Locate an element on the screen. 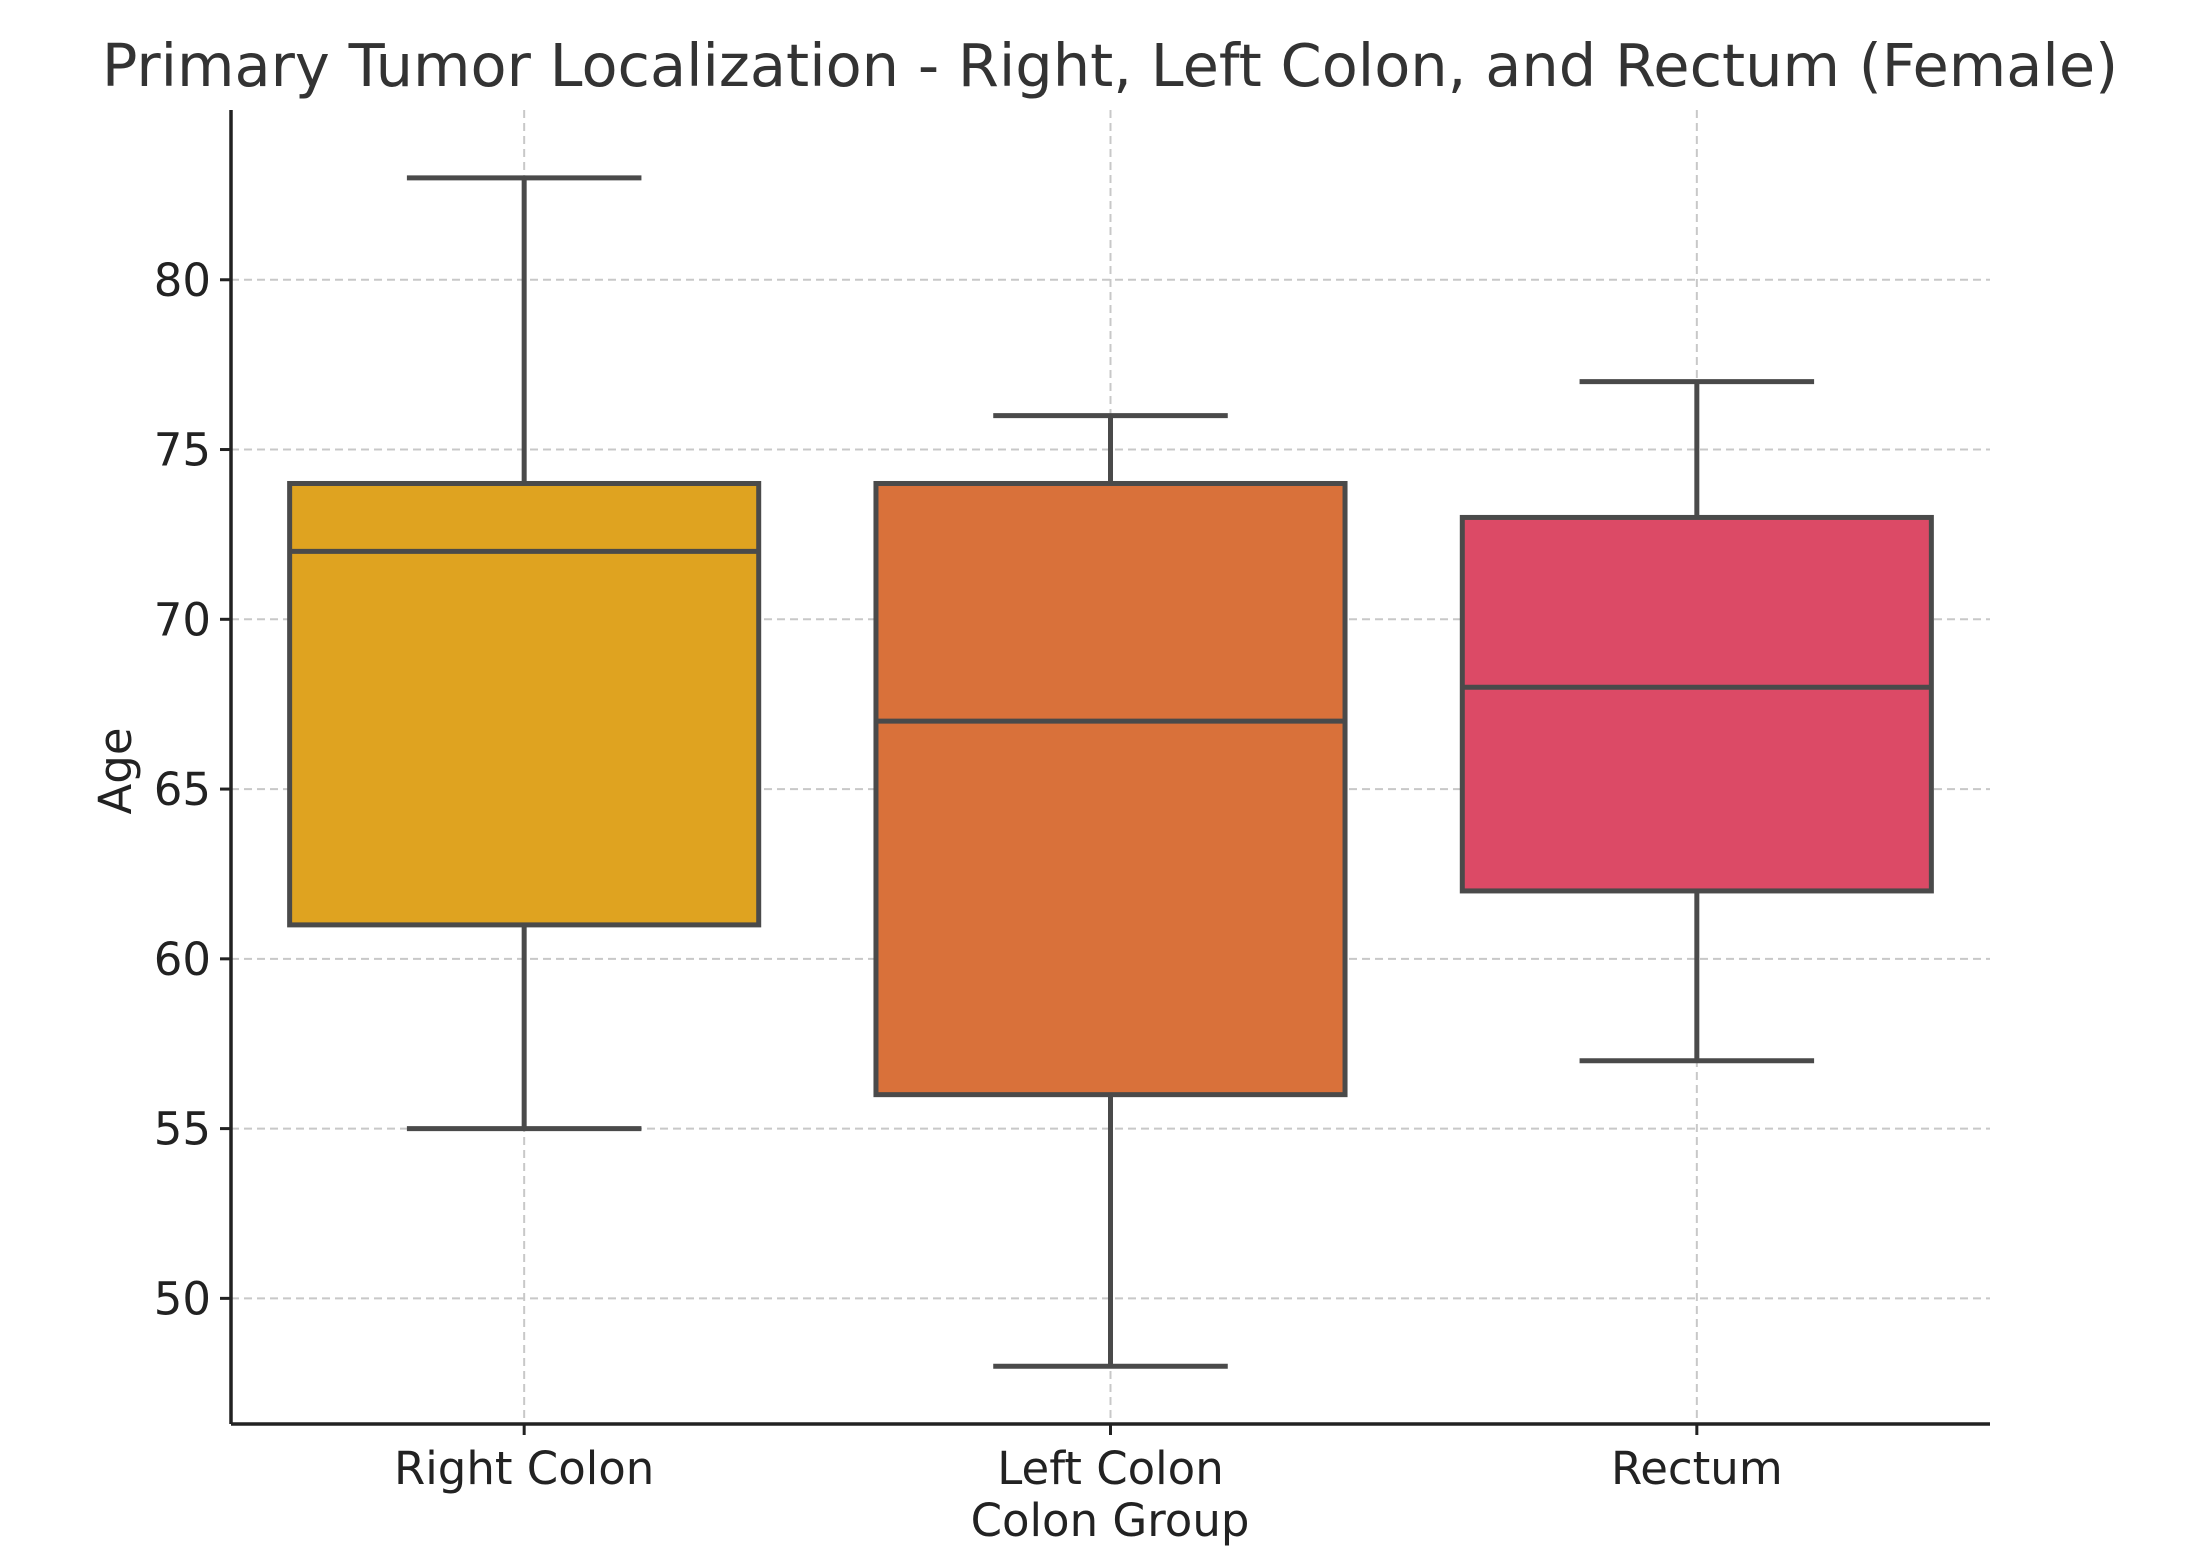  y-tick-label: 80 is located at coordinates (182, 280).